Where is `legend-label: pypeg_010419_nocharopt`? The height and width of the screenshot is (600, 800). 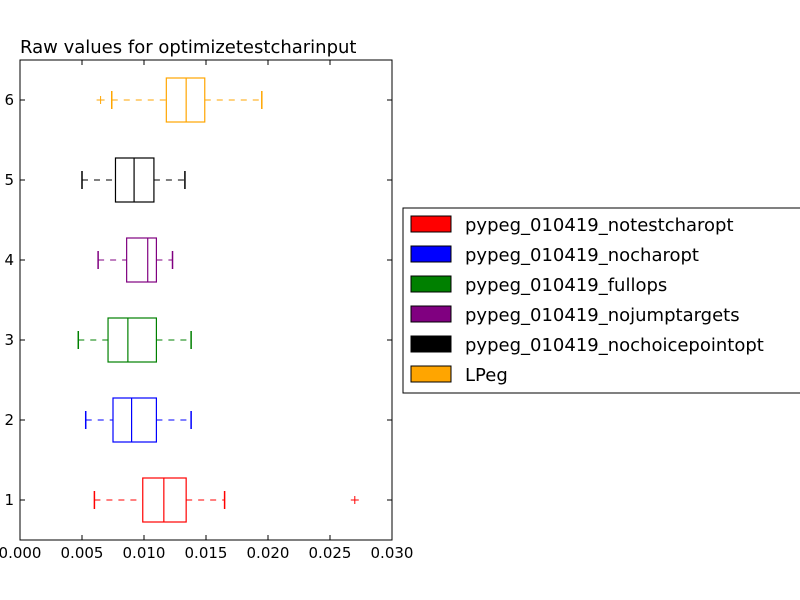 legend-label: pypeg_010419_nocharopt is located at coordinates (582, 255).